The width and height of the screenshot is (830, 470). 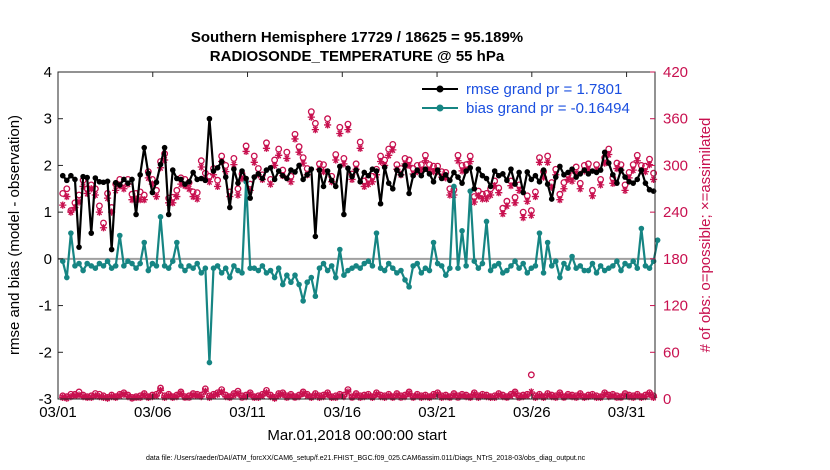 What do you see at coordinates (48, 72) in the screenshot?
I see `y-tick-label: 4` at bounding box center [48, 72].